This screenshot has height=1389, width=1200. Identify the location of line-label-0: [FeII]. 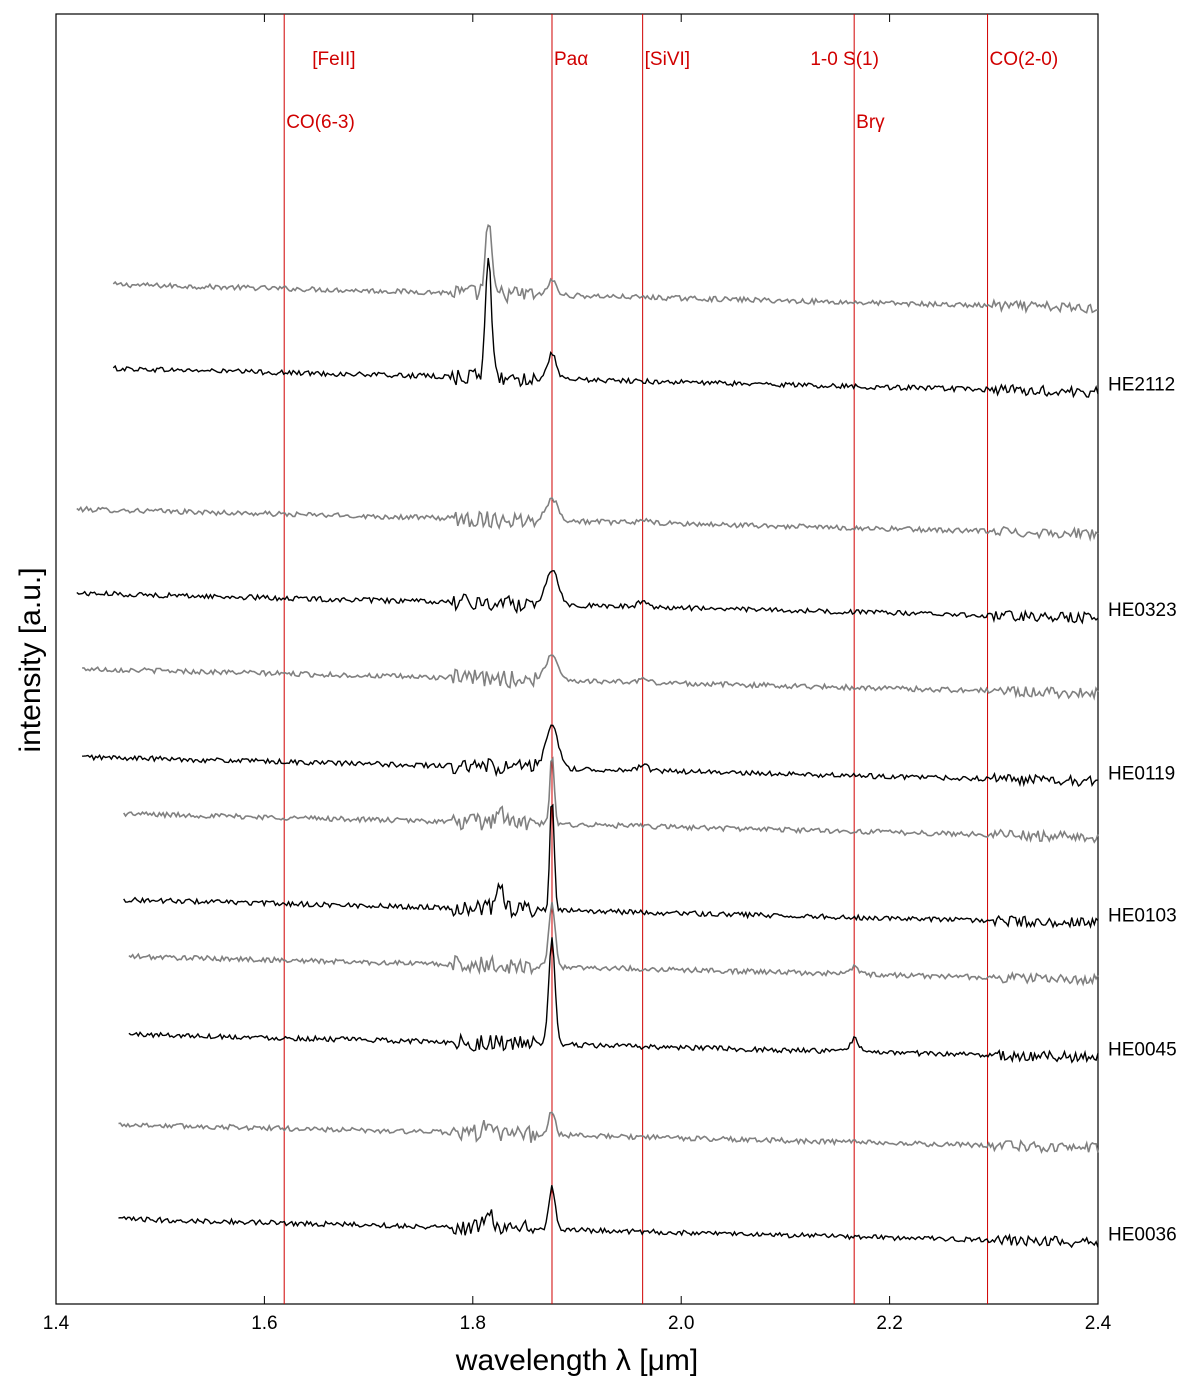
(333, 59).